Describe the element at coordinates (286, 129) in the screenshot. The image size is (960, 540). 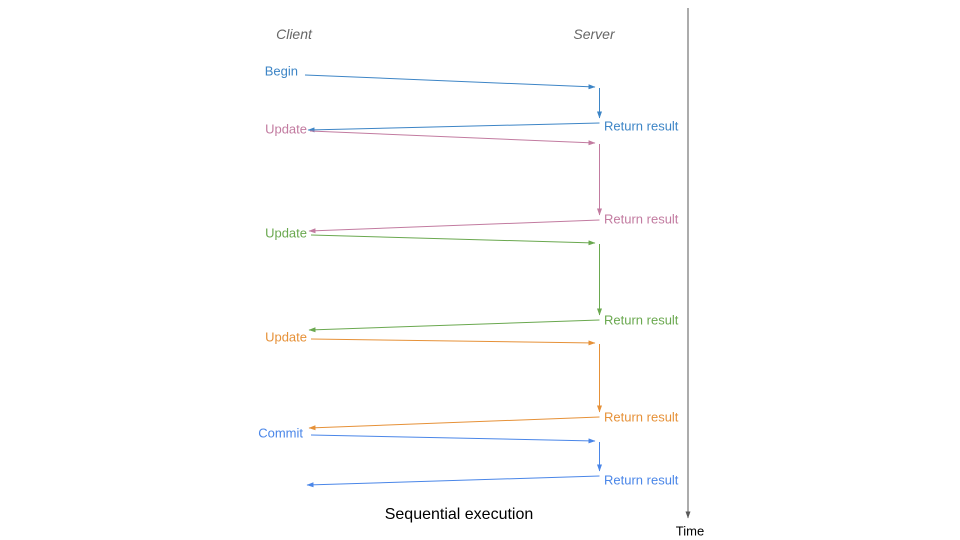
I see `message-label-update-1: Update` at that location.